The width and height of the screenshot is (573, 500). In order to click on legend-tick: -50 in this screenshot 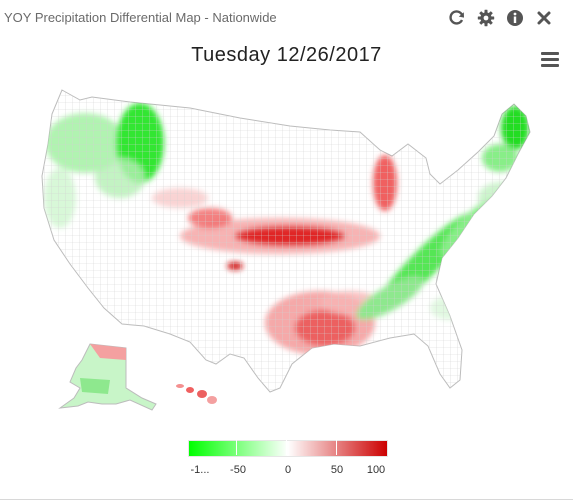, I will do `click(238, 470)`.